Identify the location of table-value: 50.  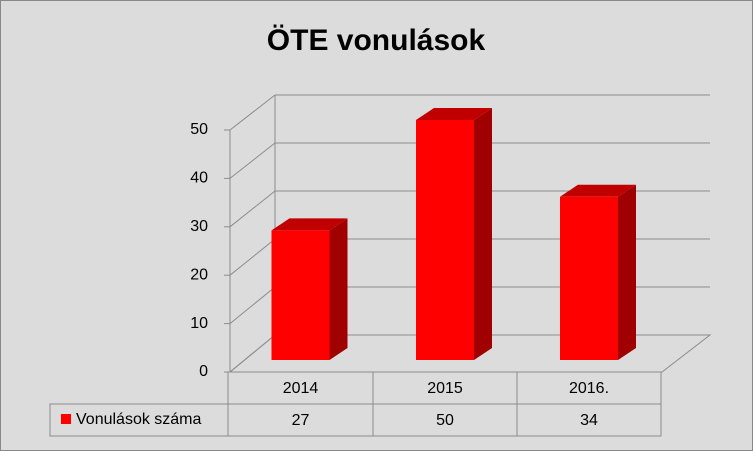
(445, 420).